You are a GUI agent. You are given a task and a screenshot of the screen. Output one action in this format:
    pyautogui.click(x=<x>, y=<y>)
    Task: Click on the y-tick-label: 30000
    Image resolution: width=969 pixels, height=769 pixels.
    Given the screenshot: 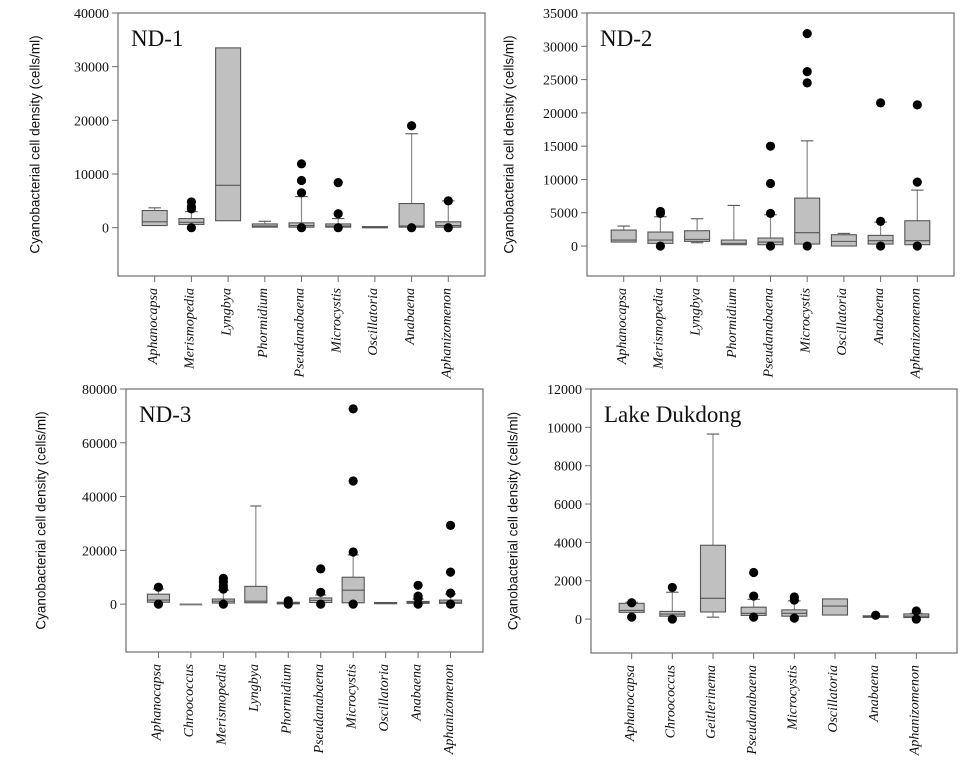 What is the action you would take?
    pyautogui.click(x=91, y=68)
    